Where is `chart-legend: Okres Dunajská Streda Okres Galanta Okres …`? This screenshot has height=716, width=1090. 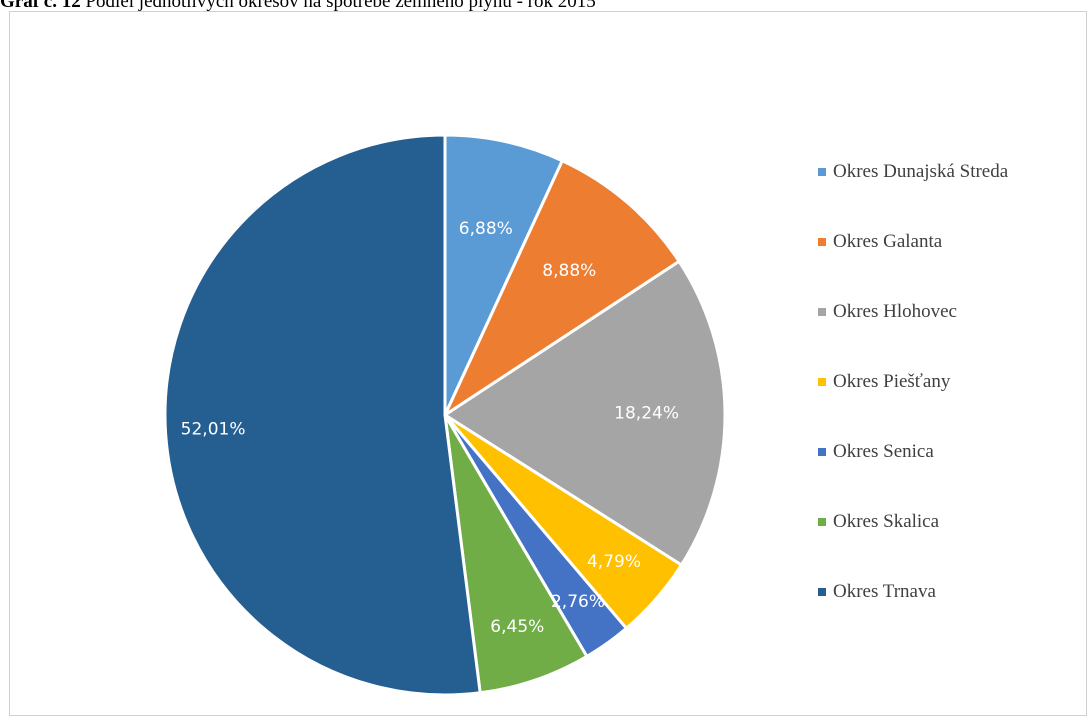 chart-legend: Okres Dunajská Streda Okres Galanta Okres … is located at coordinates (913, 405).